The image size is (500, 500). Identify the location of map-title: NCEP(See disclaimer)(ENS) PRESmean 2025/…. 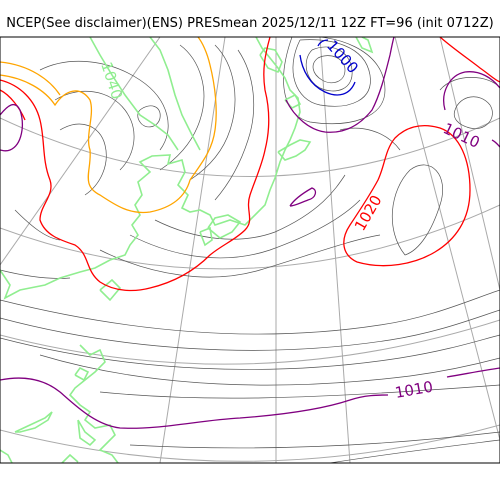
(250, 23).